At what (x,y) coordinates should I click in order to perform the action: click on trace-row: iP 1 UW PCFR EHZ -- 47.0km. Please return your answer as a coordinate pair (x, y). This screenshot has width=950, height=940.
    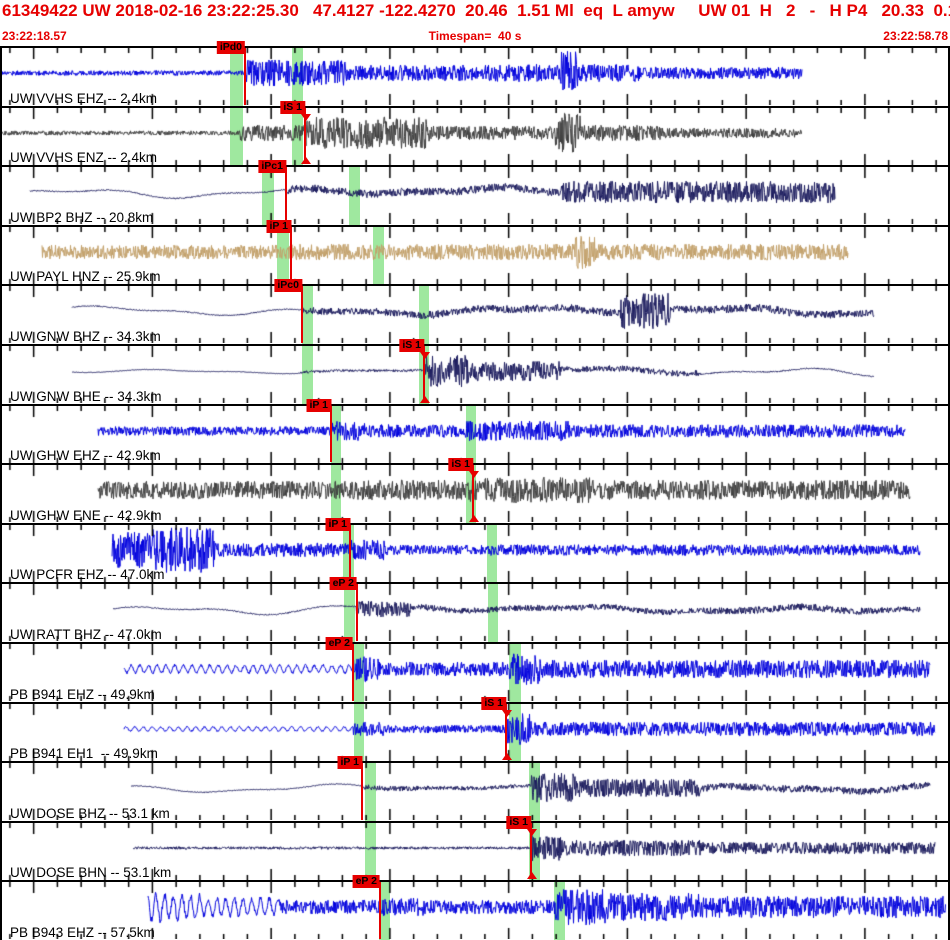
    Looking at the image, I should click on (475, 550).